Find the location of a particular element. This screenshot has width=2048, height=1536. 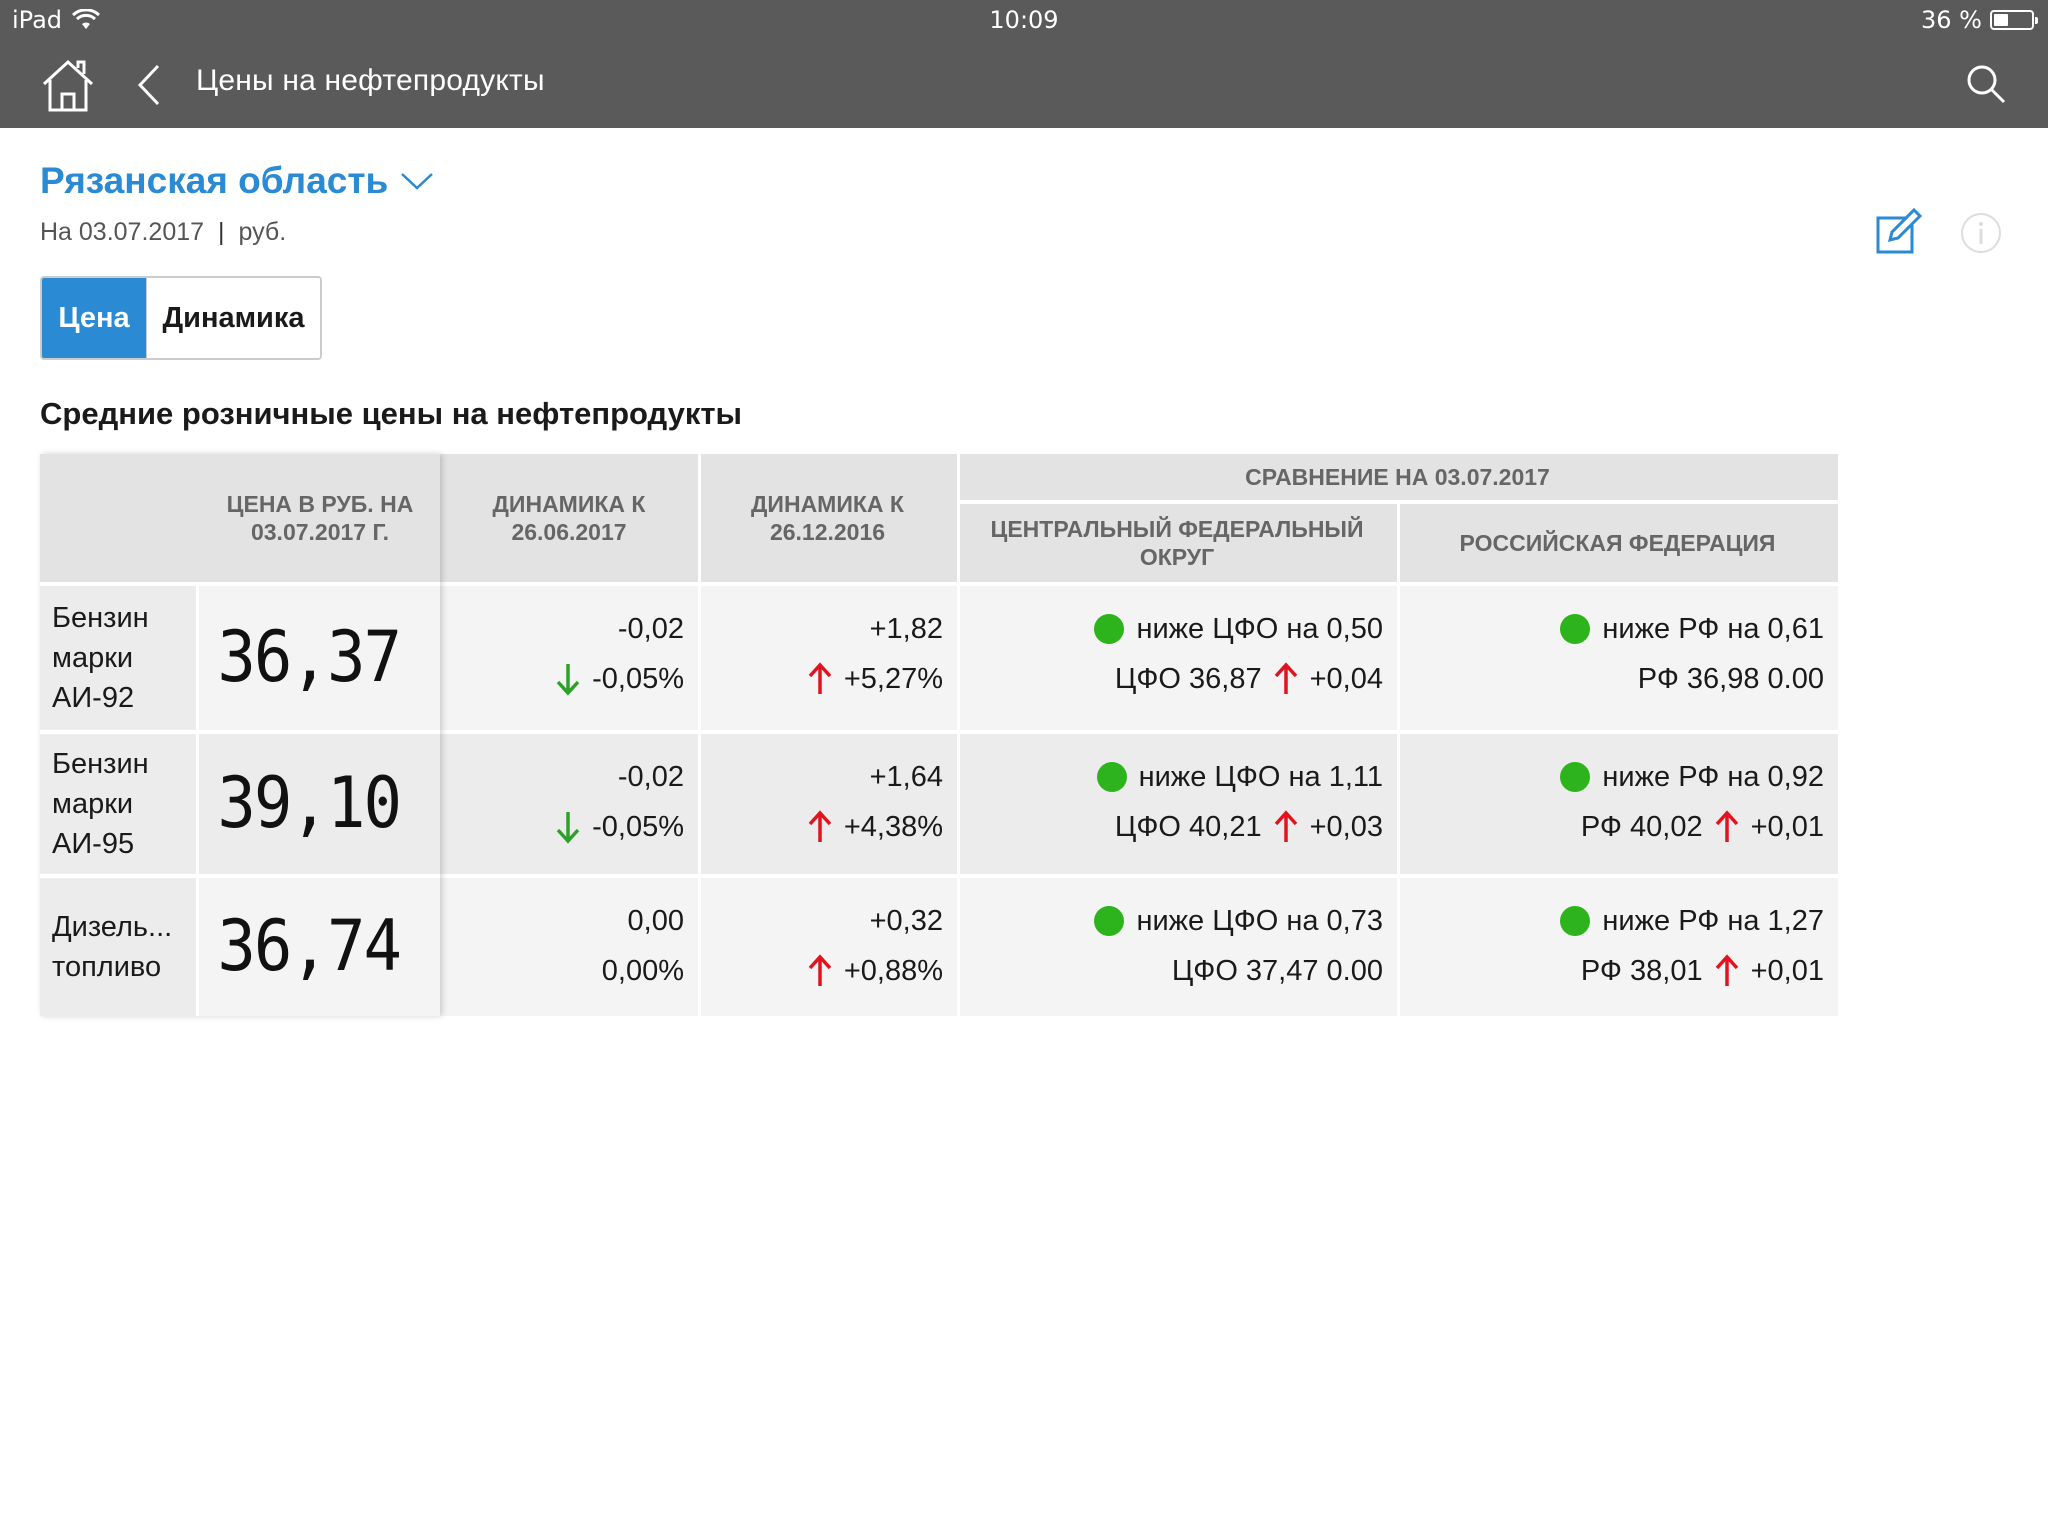

header-price: ЦЕНА В РУБ. НА 03.07.2017 Г. is located at coordinates (240, 518).